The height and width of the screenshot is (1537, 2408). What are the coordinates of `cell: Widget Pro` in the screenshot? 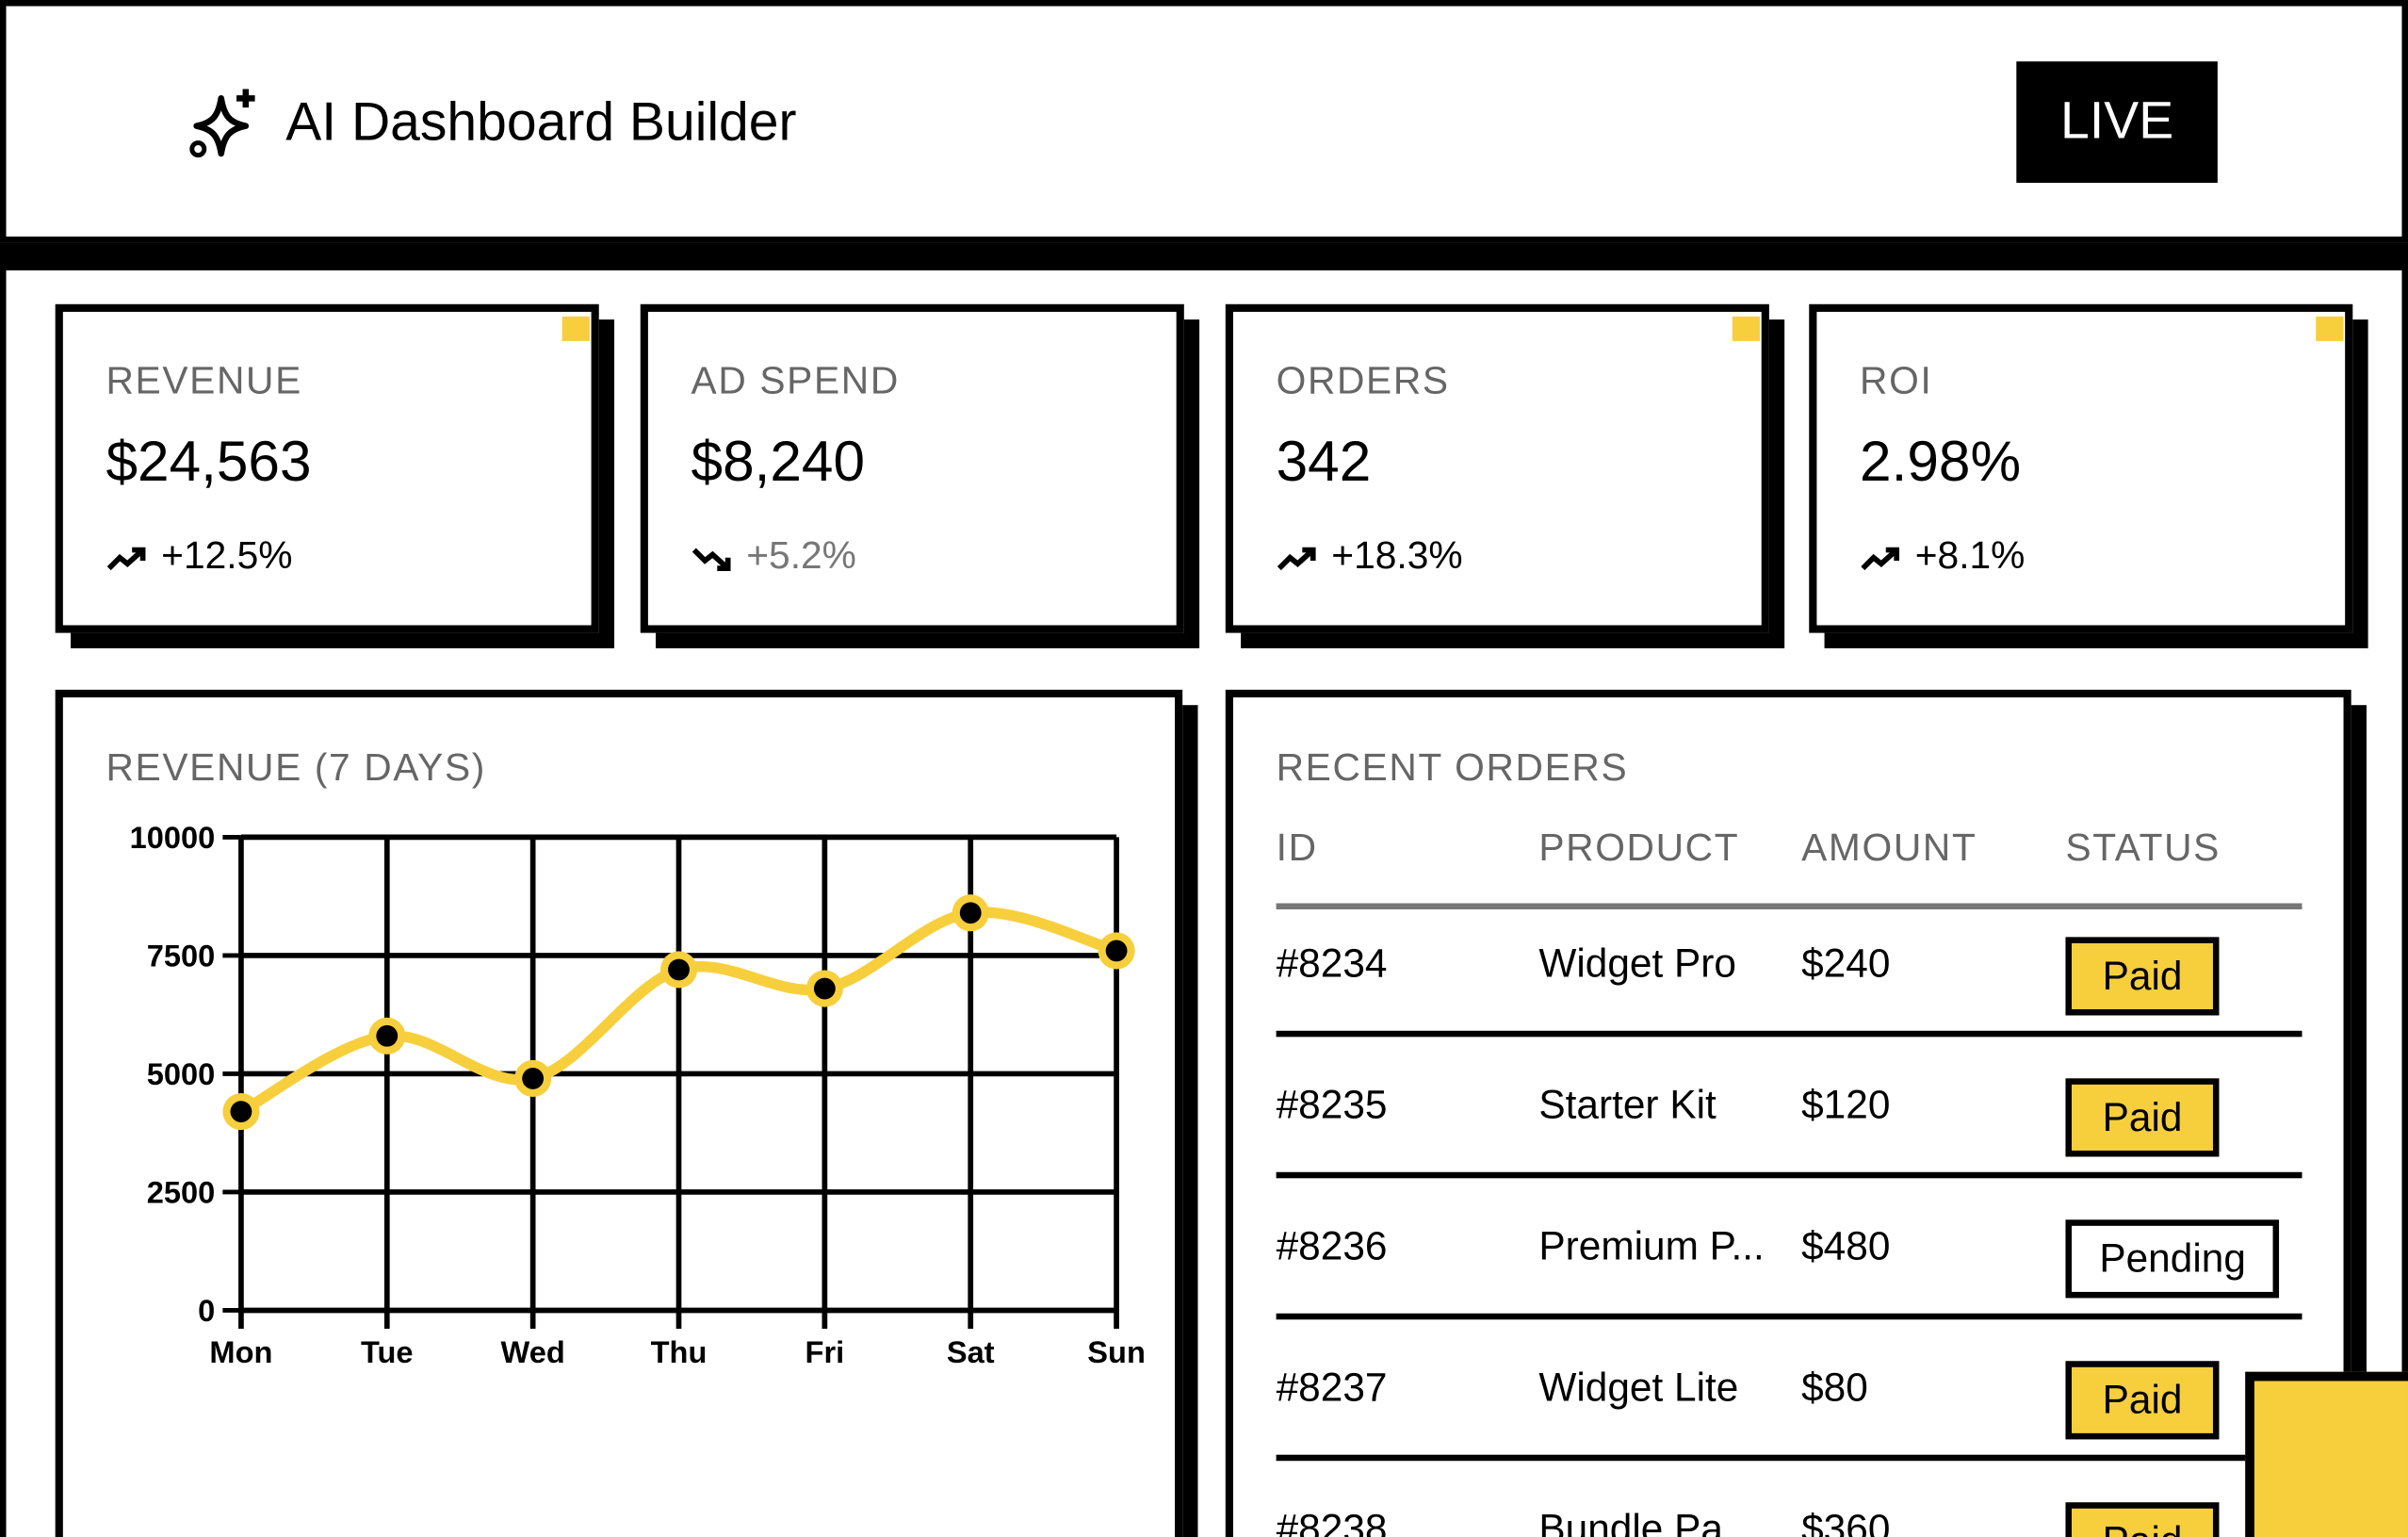 It's located at (1638, 964).